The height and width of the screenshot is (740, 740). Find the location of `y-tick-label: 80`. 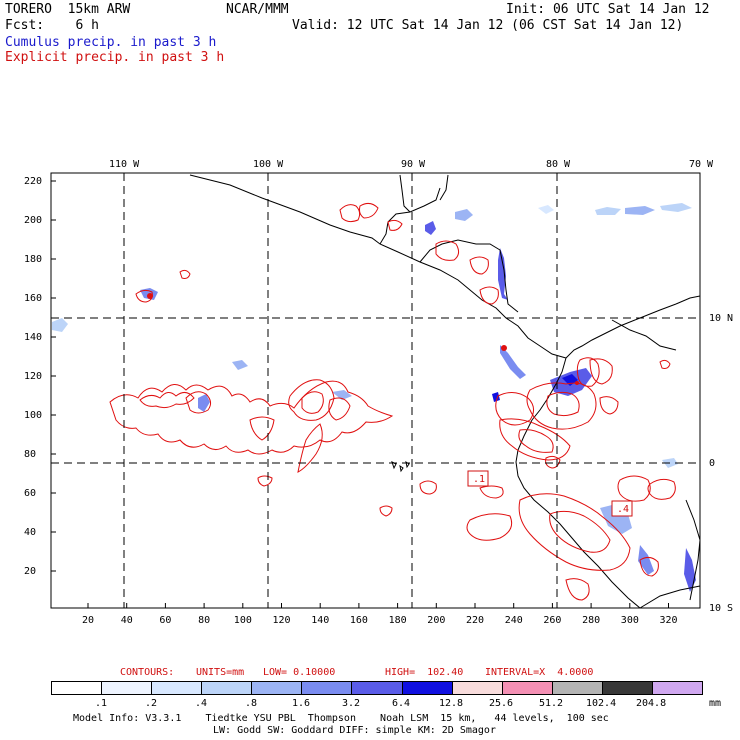

y-tick-label: 80 is located at coordinates (30, 454).